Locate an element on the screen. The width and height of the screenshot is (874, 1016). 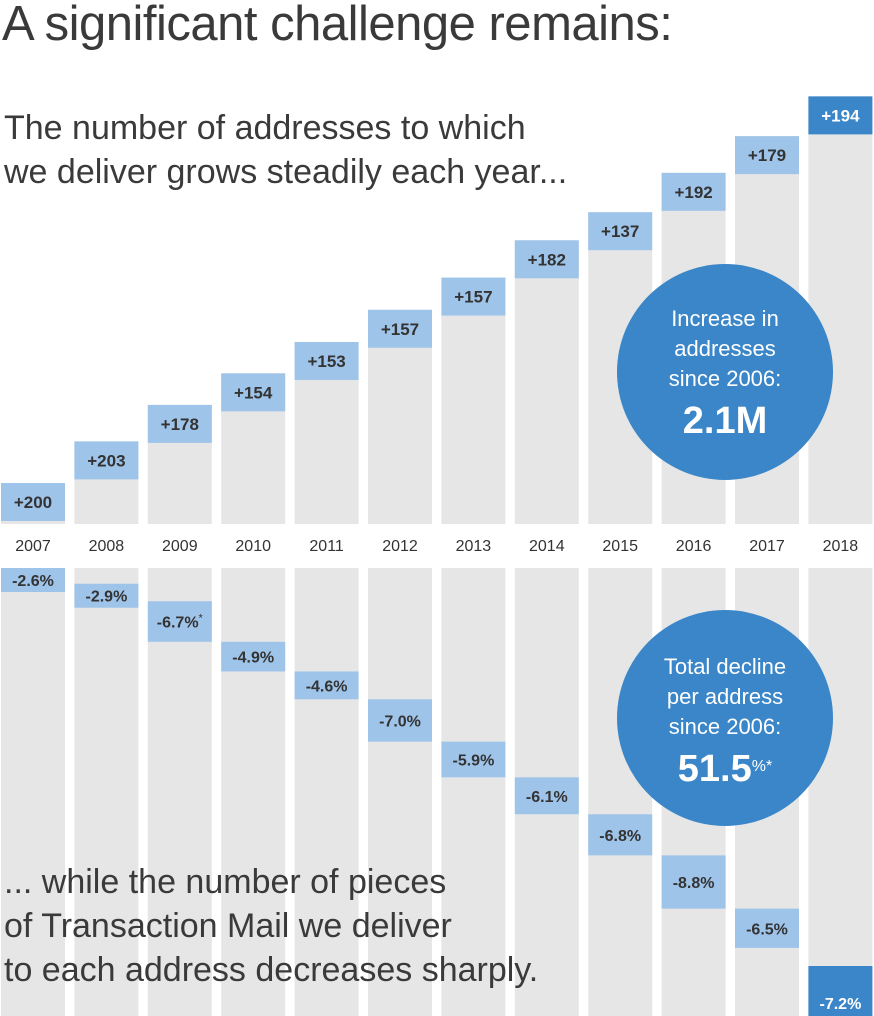
bar-bottom-label-2013: -5.9% is located at coordinates (474, 760).